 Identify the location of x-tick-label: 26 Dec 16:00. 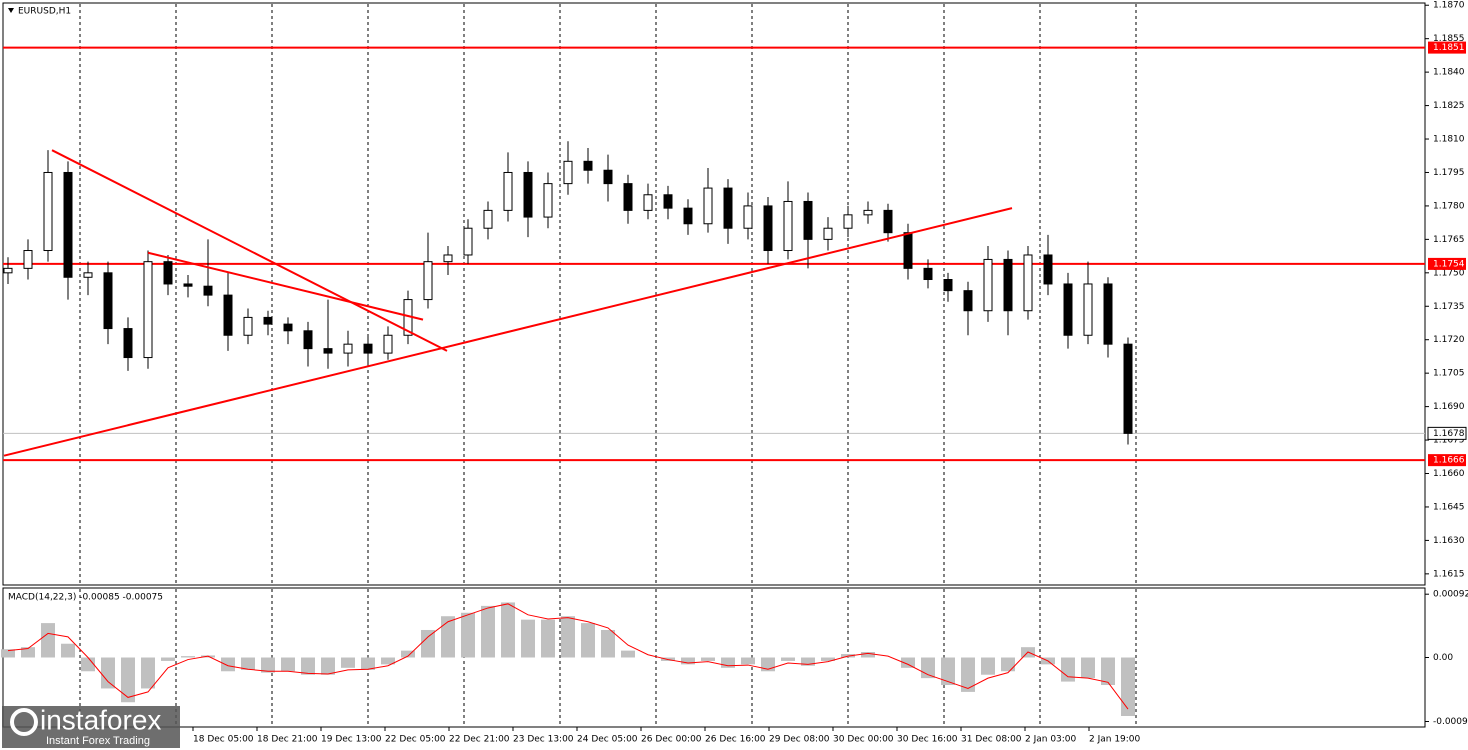
(735, 740).